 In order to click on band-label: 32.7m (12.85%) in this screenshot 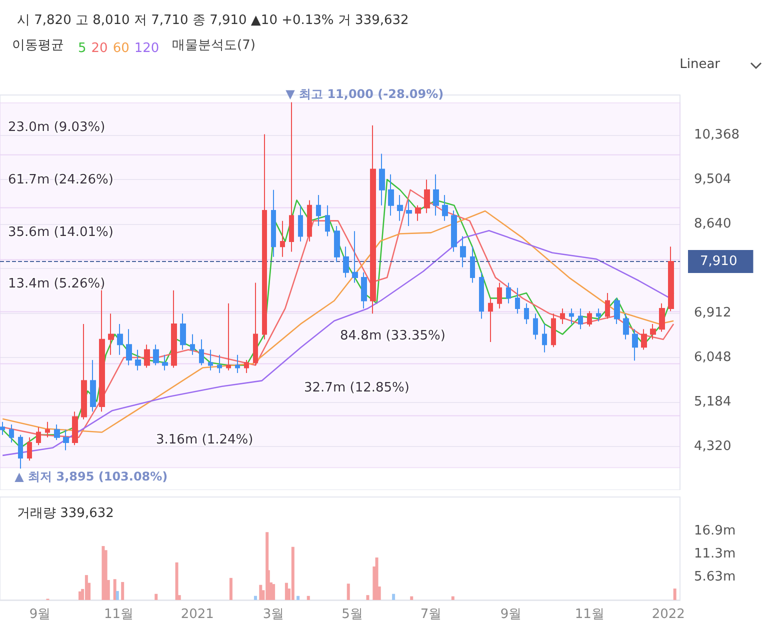, I will do `click(357, 388)`.